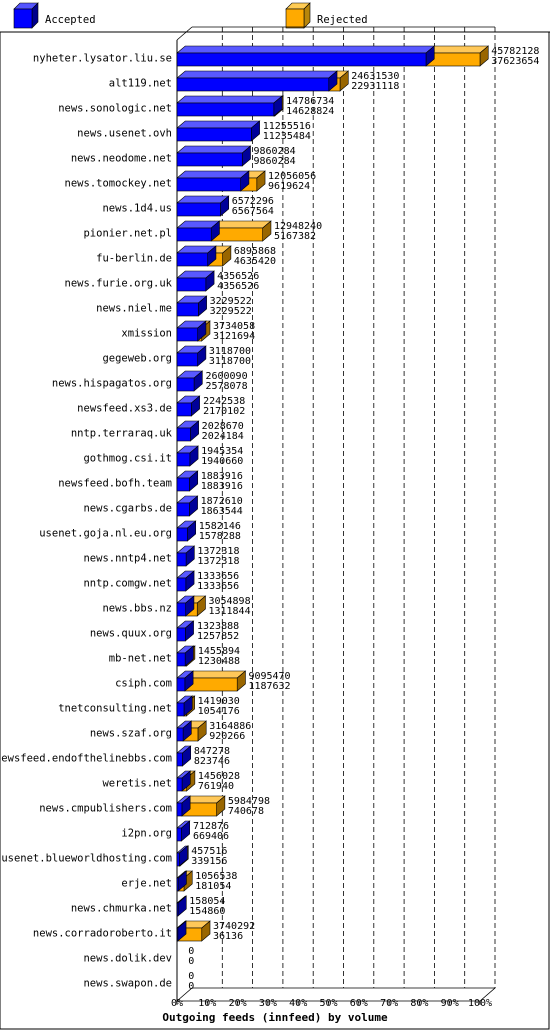 This screenshot has width=550, height=1030. Describe the element at coordinates (223, 426) in the screenshot. I see `value-offered: 2028670` at that location.